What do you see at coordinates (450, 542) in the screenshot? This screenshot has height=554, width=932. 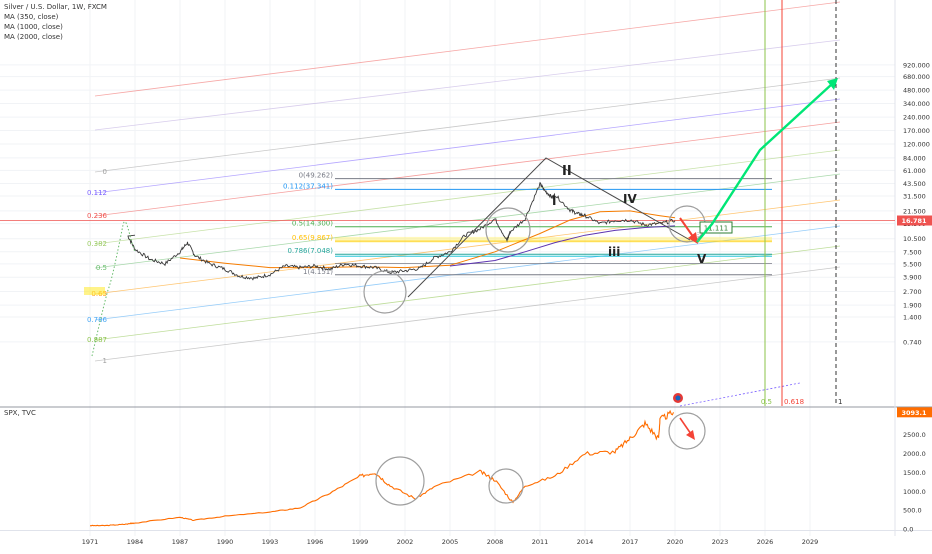 I see `date-tick-label: 2005` at bounding box center [450, 542].